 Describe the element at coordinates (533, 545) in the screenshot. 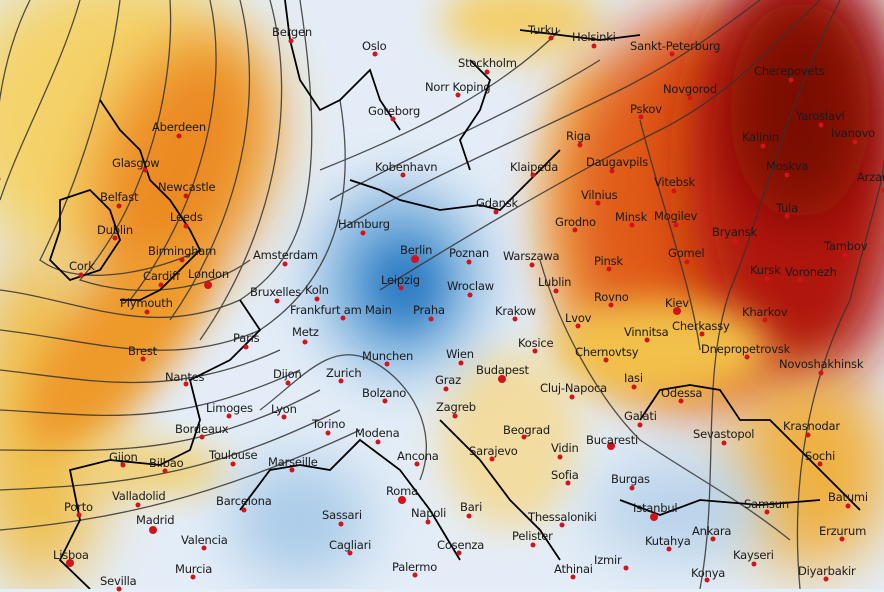

I see `city-marker-pelister` at that location.